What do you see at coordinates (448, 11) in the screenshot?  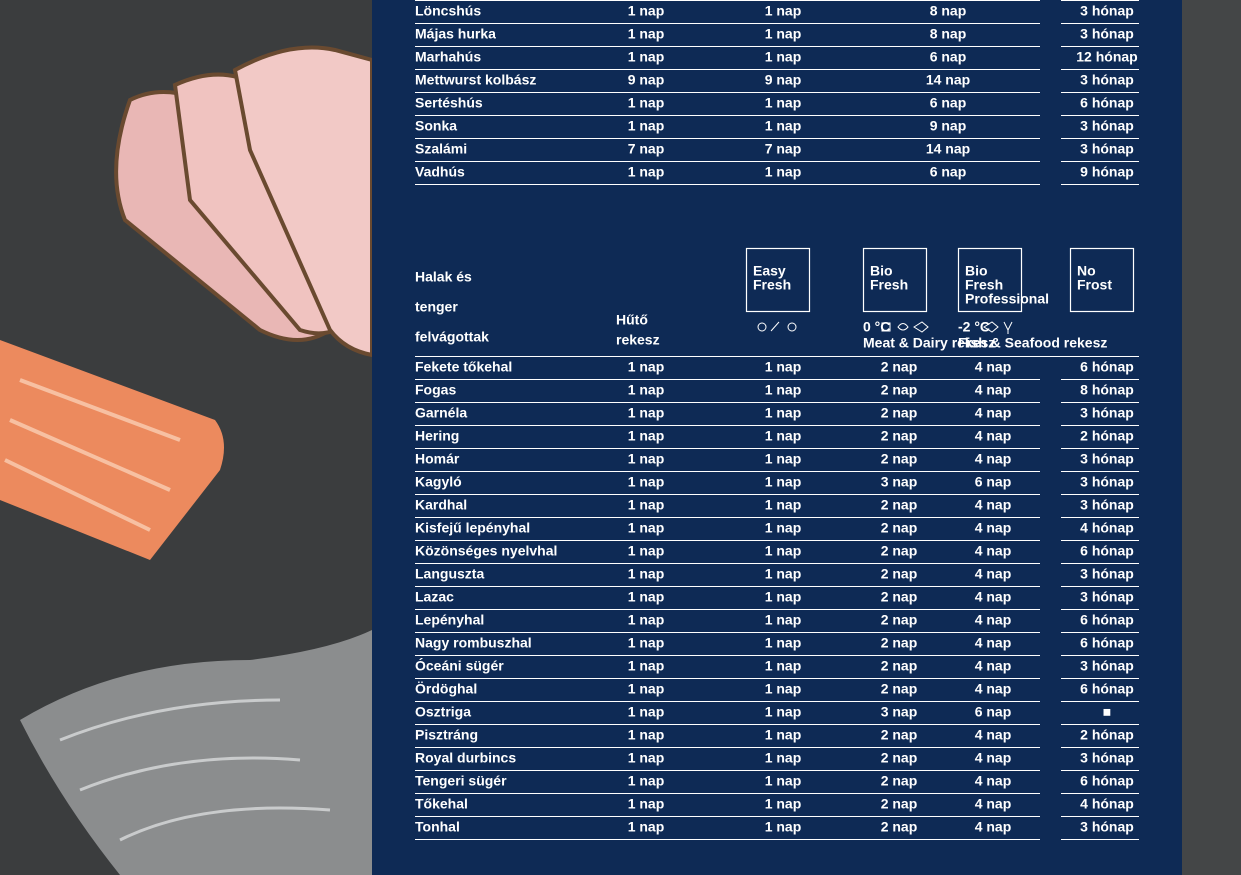 I see `row-name: Löncshús` at bounding box center [448, 11].